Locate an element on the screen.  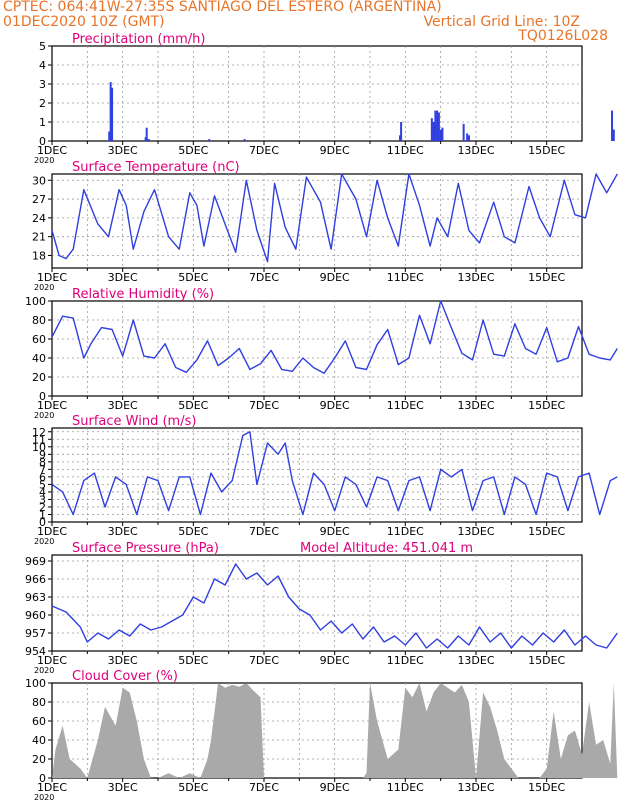
panel-title: Surface Temperature (nC) is located at coordinates (156, 167).